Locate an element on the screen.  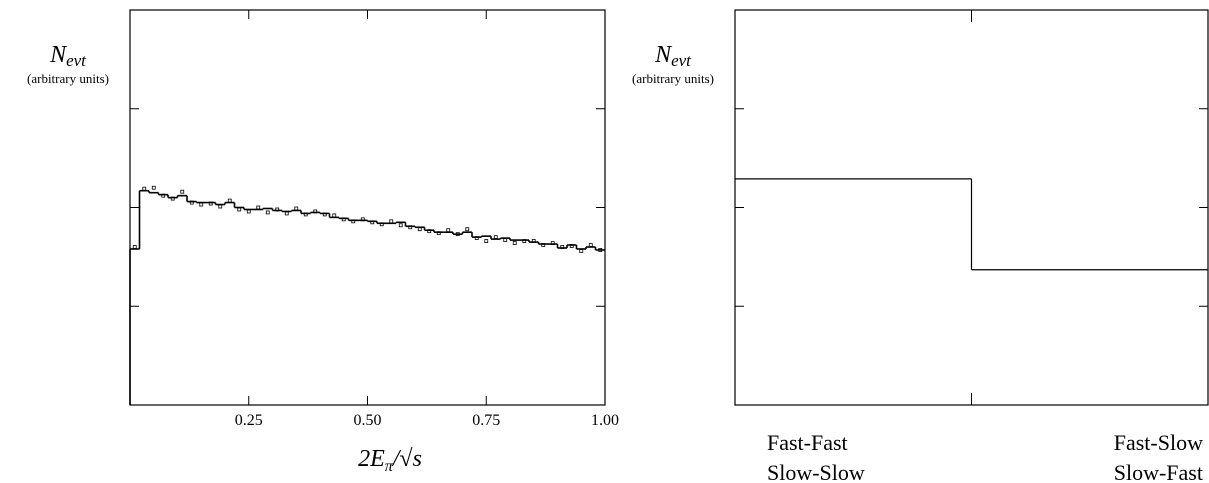
x-tick-label: 0.50 is located at coordinates (368, 420).